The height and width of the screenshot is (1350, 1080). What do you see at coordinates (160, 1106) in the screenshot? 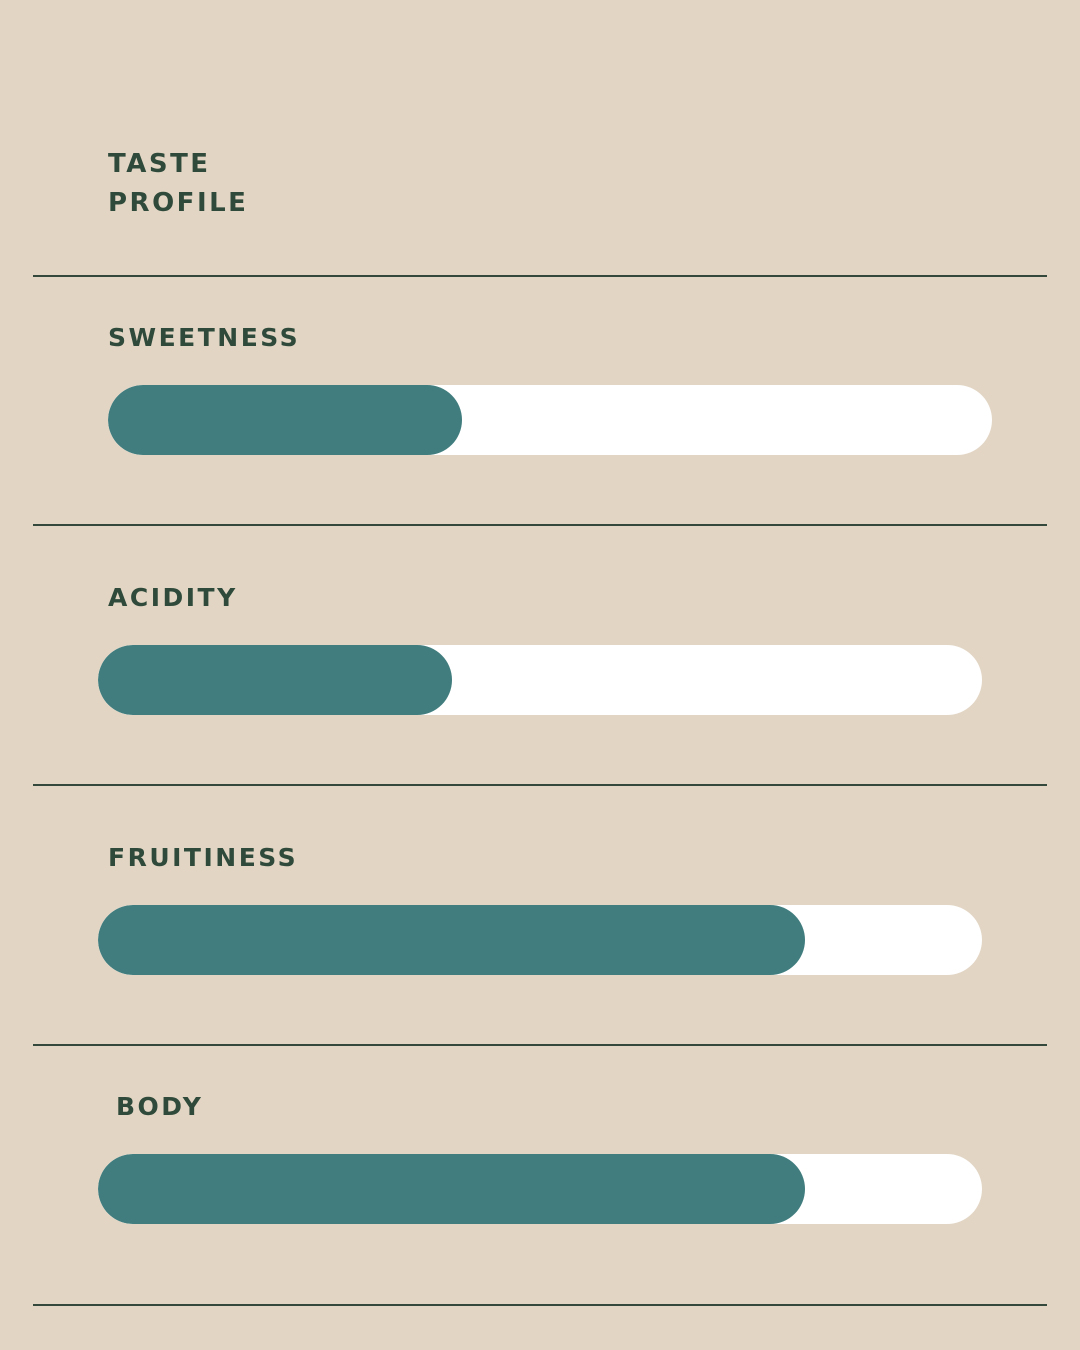
I see `label-body: BODY` at bounding box center [160, 1106].